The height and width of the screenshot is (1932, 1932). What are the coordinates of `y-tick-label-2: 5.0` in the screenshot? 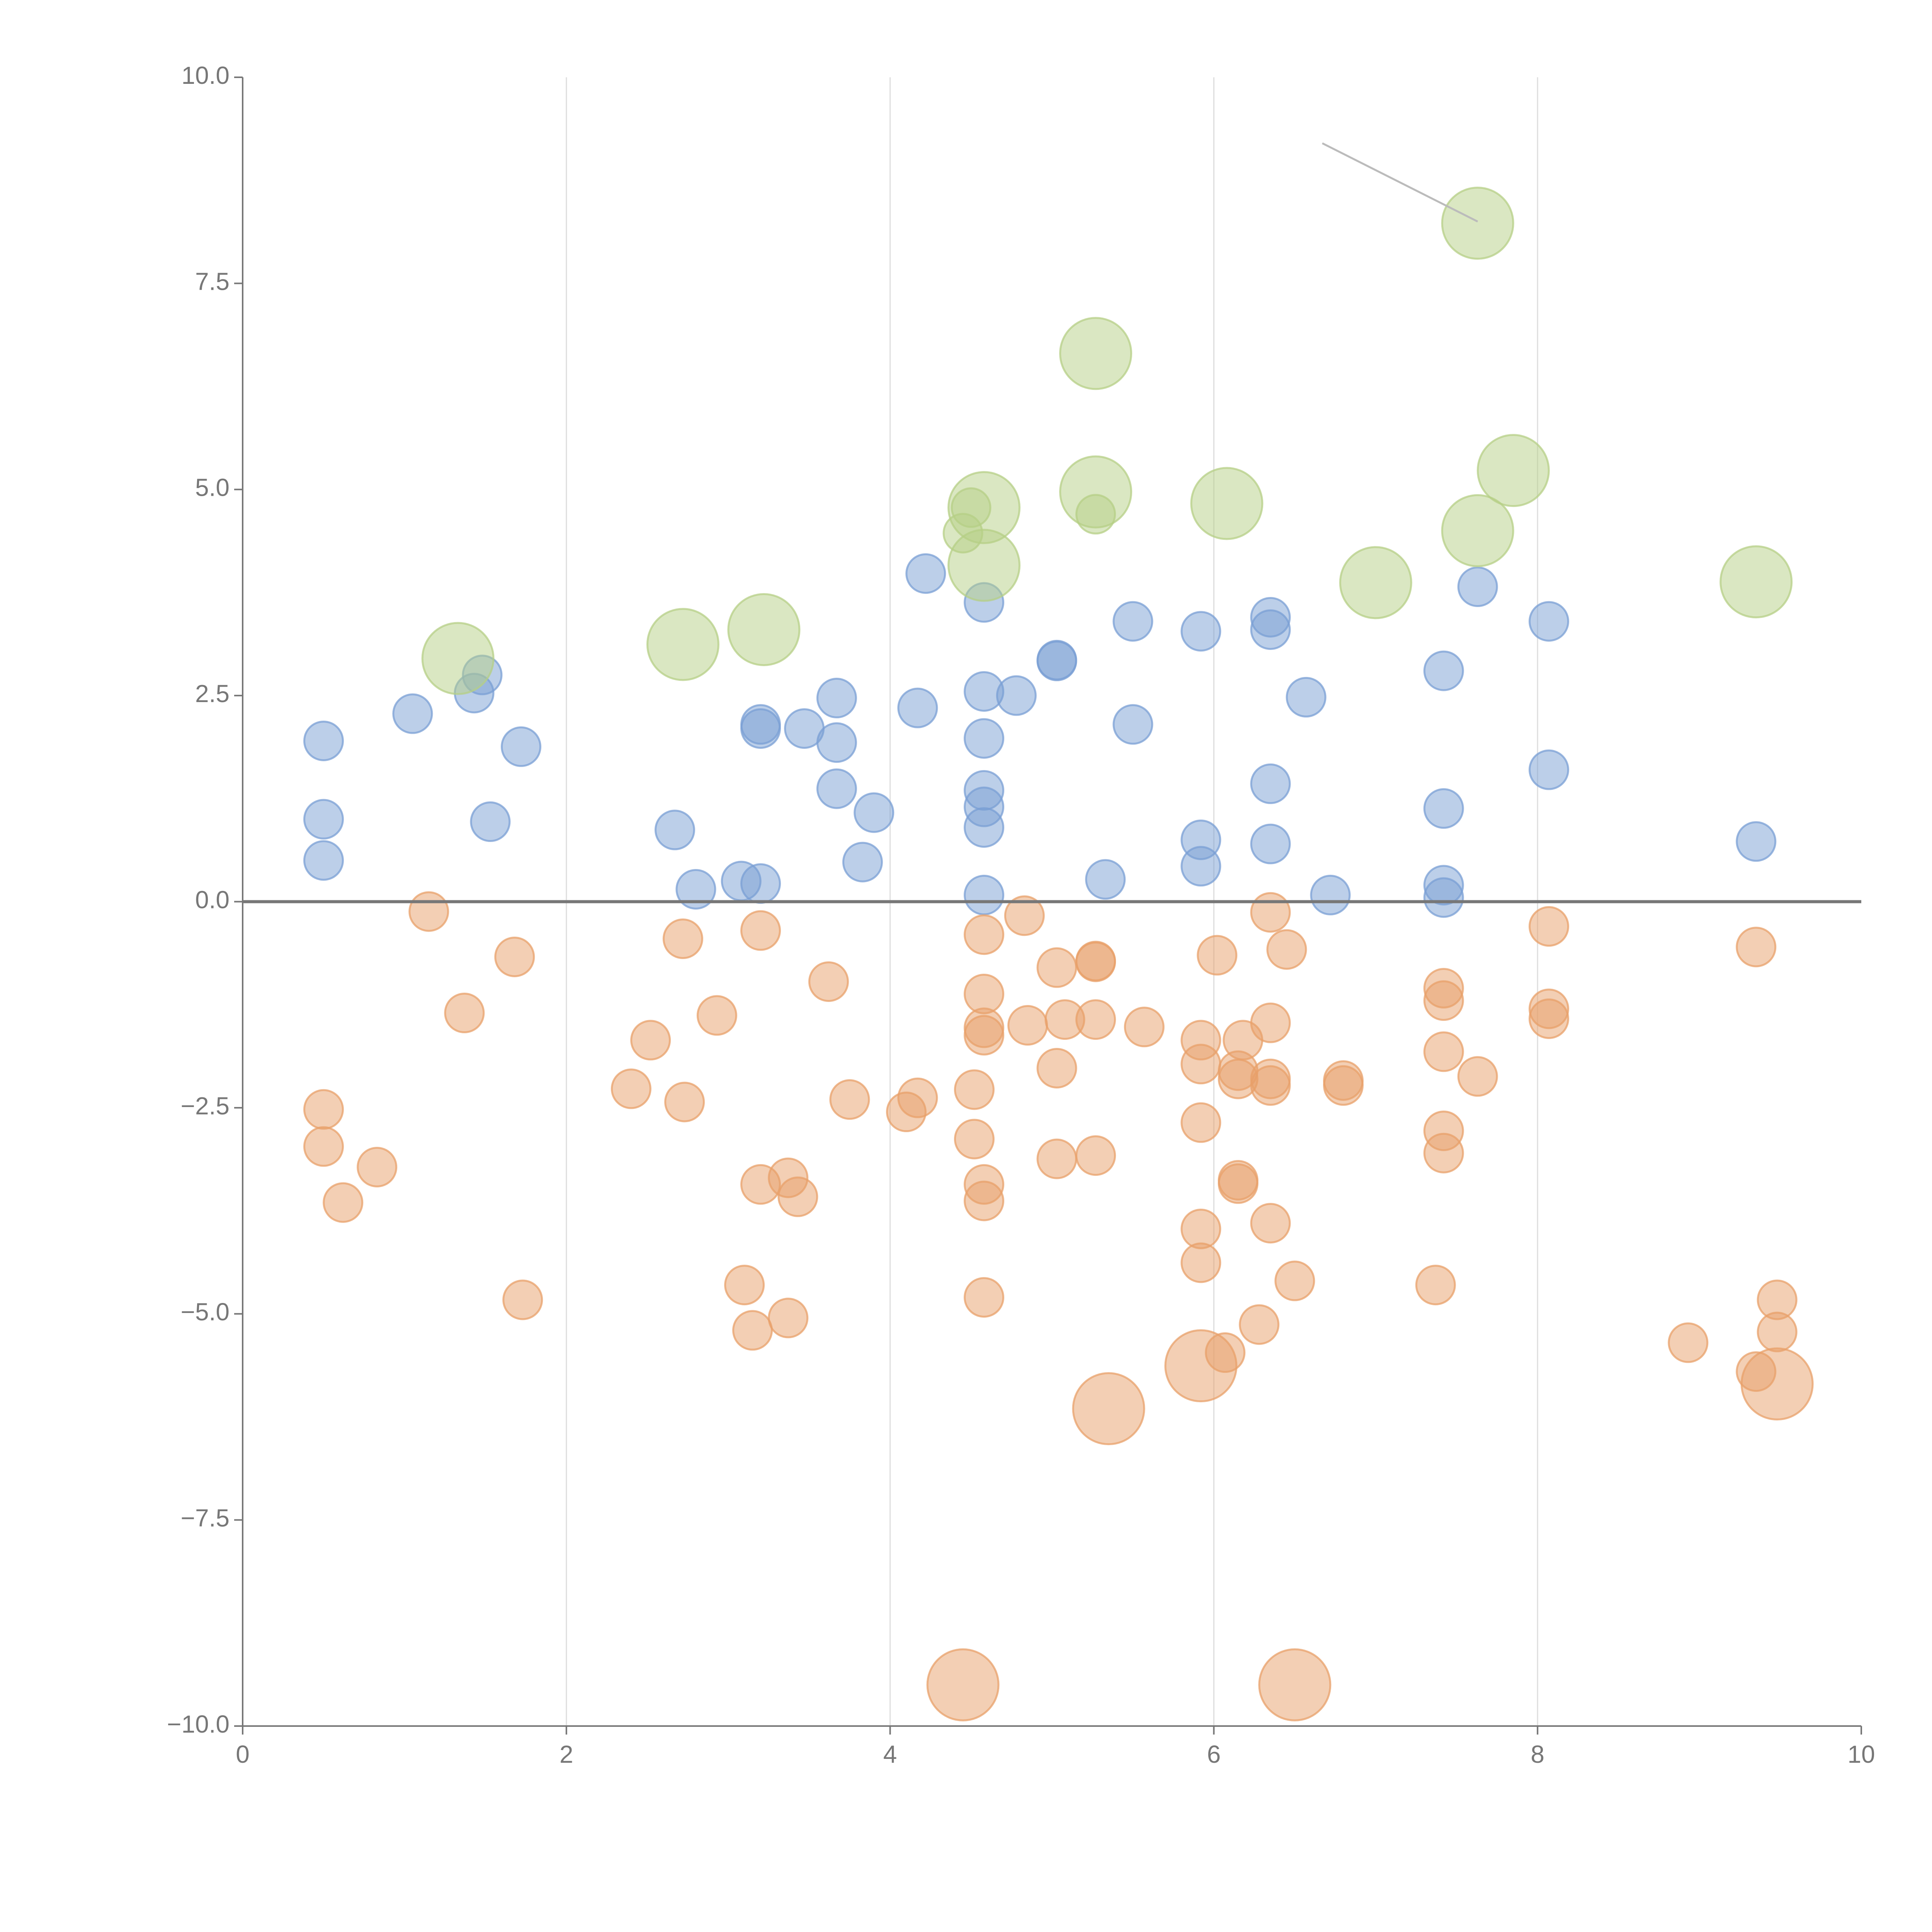 It's located at (212, 488).